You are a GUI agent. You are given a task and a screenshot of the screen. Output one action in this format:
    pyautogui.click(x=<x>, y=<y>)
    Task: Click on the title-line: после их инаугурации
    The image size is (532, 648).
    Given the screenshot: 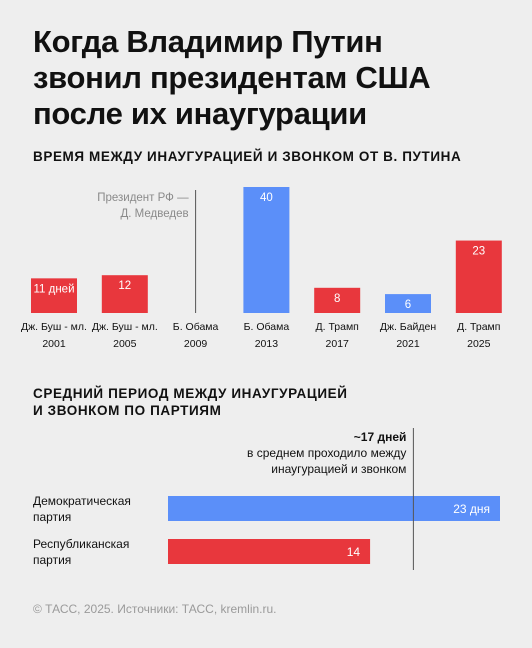 What is the action you would take?
    pyautogui.click(x=200, y=113)
    